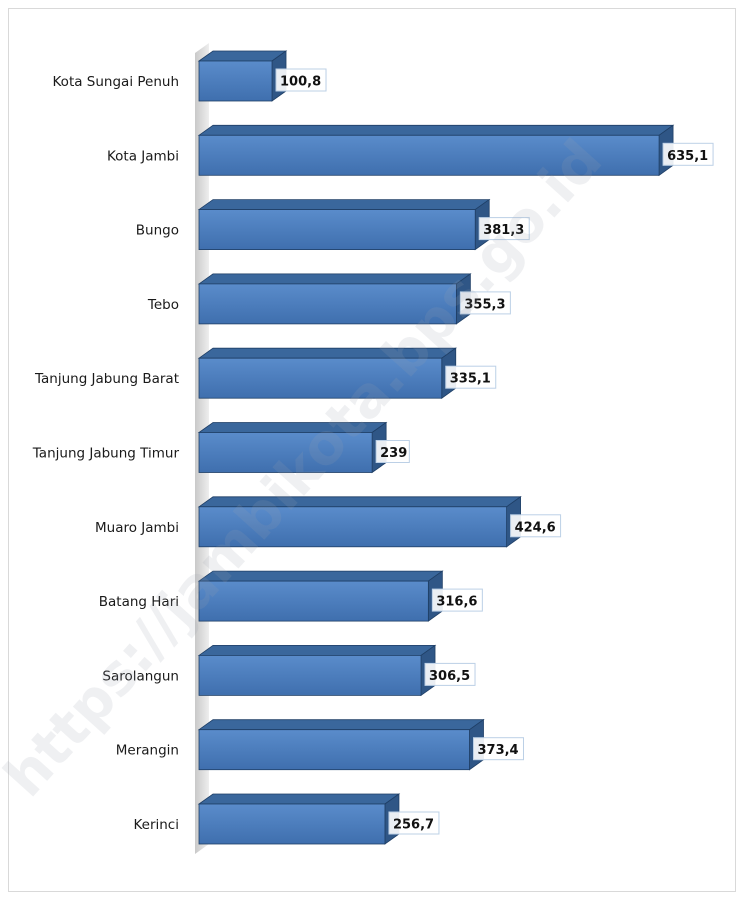 This screenshot has width=745, height=902. I want to click on data-label: 306,5, so click(449, 676).